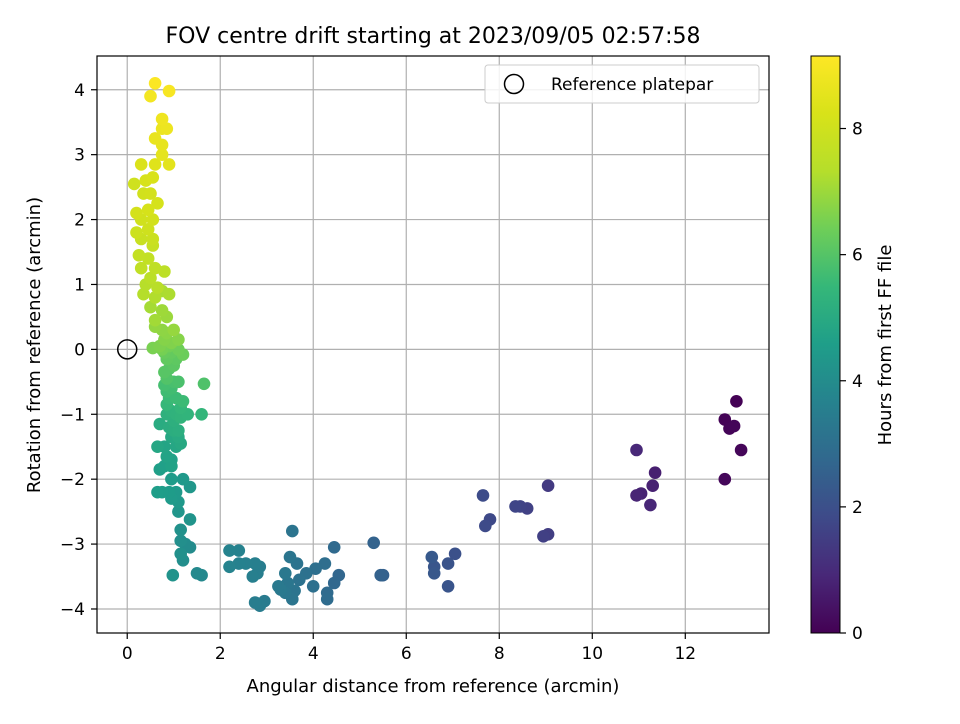 The height and width of the screenshot is (724, 960). Describe the element at coordinates (885, 345) in the screenshot. I see `colorbar-label: Hours from first FF file` at that location.